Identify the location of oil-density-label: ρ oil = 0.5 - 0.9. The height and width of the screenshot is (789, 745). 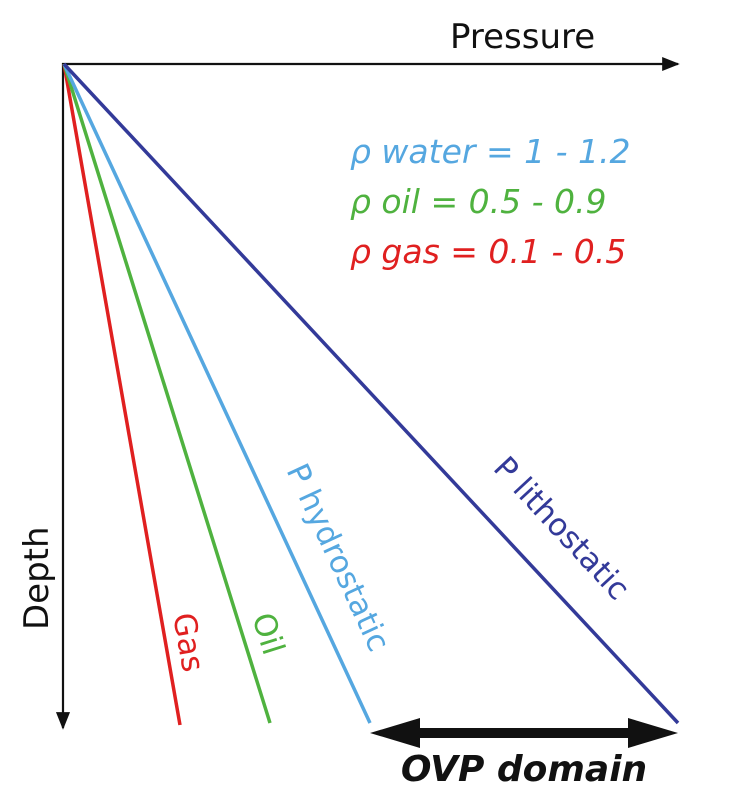
(478, 201).